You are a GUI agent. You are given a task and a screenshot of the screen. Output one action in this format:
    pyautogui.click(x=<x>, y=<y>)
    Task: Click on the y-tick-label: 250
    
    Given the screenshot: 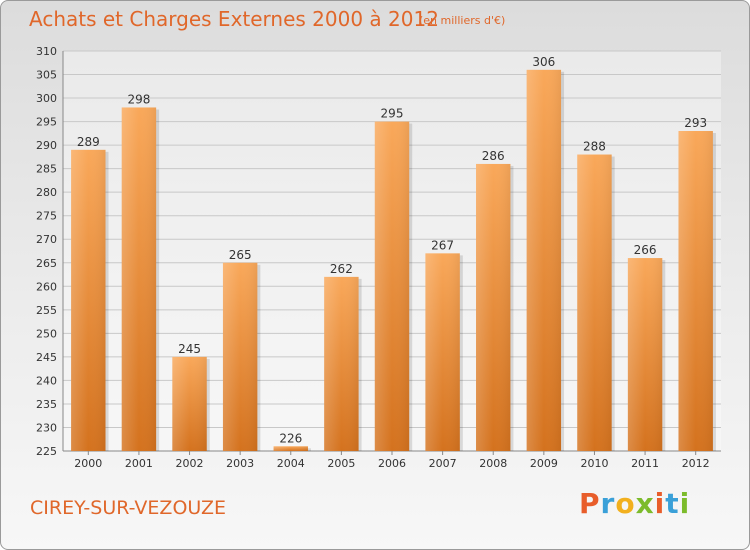 What is the action you would take?
    pyautogui.click(x=46, y=333)
    